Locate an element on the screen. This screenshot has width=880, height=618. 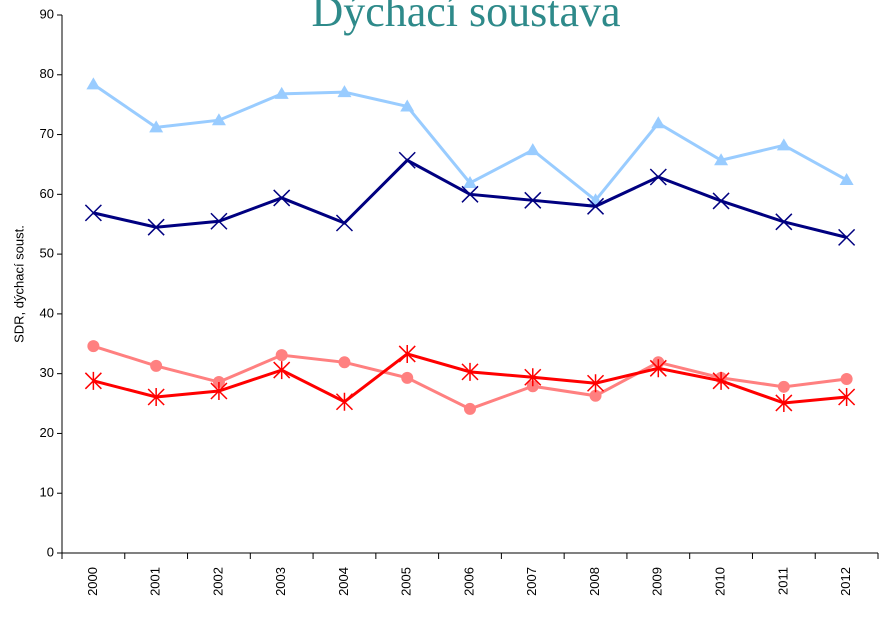
x-tick-label: 2009 is located at coordinates (657, 581).